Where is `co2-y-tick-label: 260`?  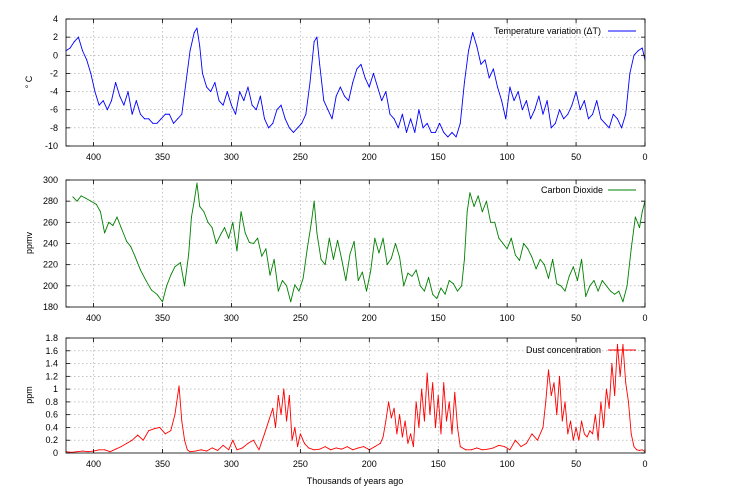
co2-y-tick-label: 260 is located at coordinates (50, 222).